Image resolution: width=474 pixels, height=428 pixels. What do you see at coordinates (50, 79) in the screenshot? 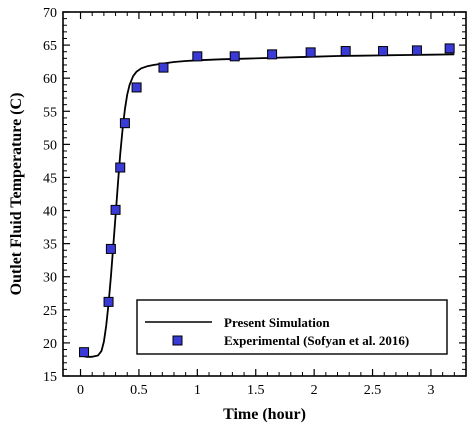
I see `y-tick-label: 60` at bounding box center [50, 79].